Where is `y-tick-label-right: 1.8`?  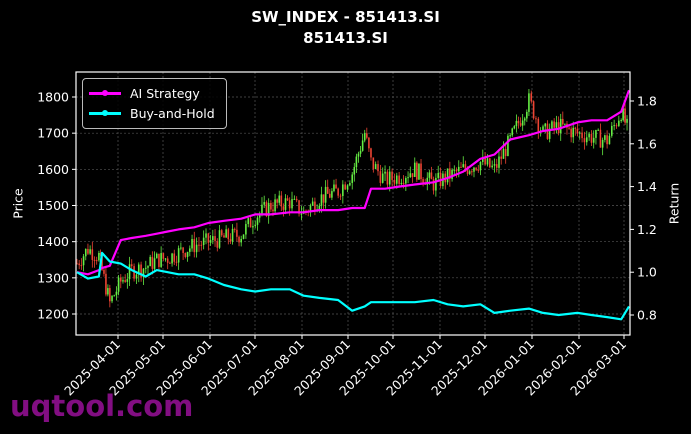 y-tick-label-right: 1.8 is located at coordinates (647, 101).